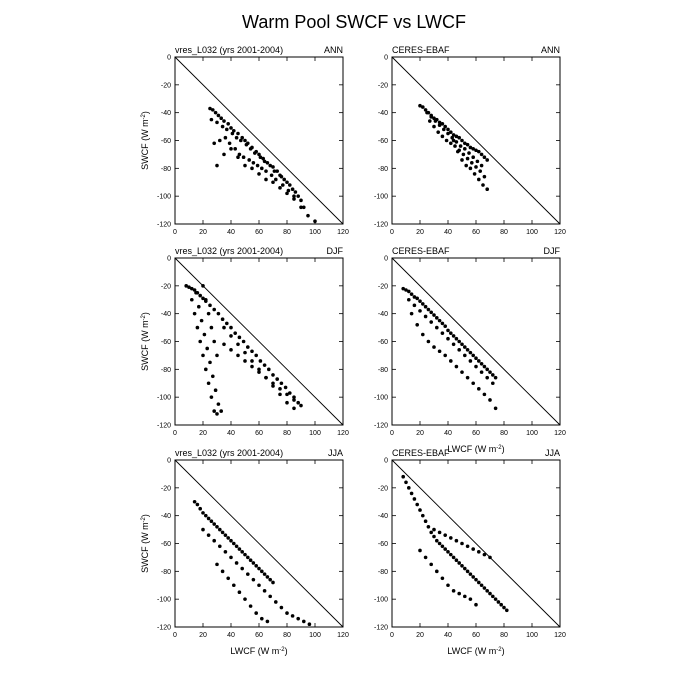  I want to click on x-tick-label: 80, so click(287, 635).